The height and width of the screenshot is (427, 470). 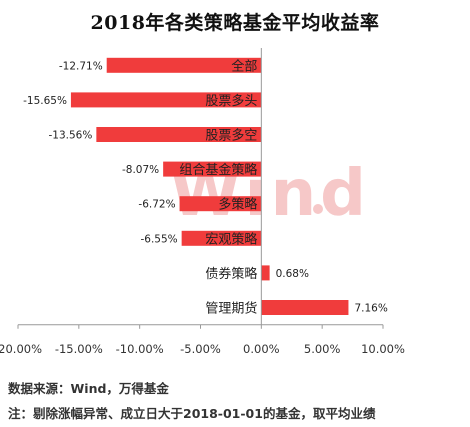 I want to click on source-note: 数据来源：Wind，万得基金, so click(x=88, y=388).